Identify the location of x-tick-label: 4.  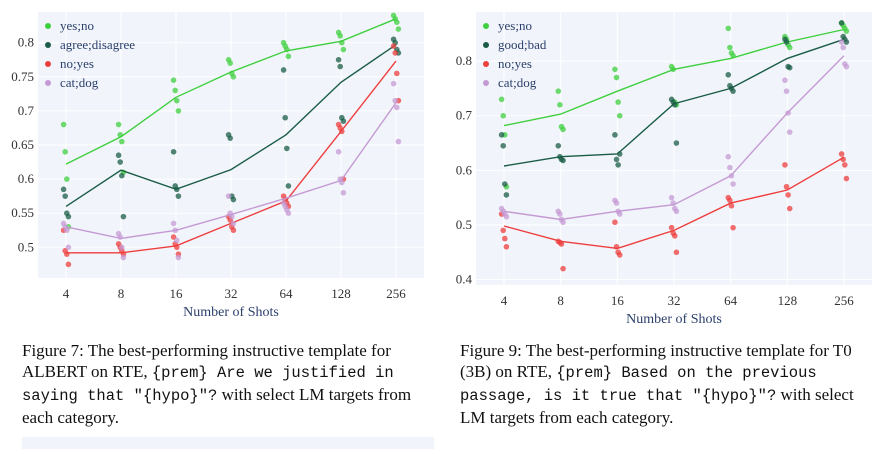
(66, 293).